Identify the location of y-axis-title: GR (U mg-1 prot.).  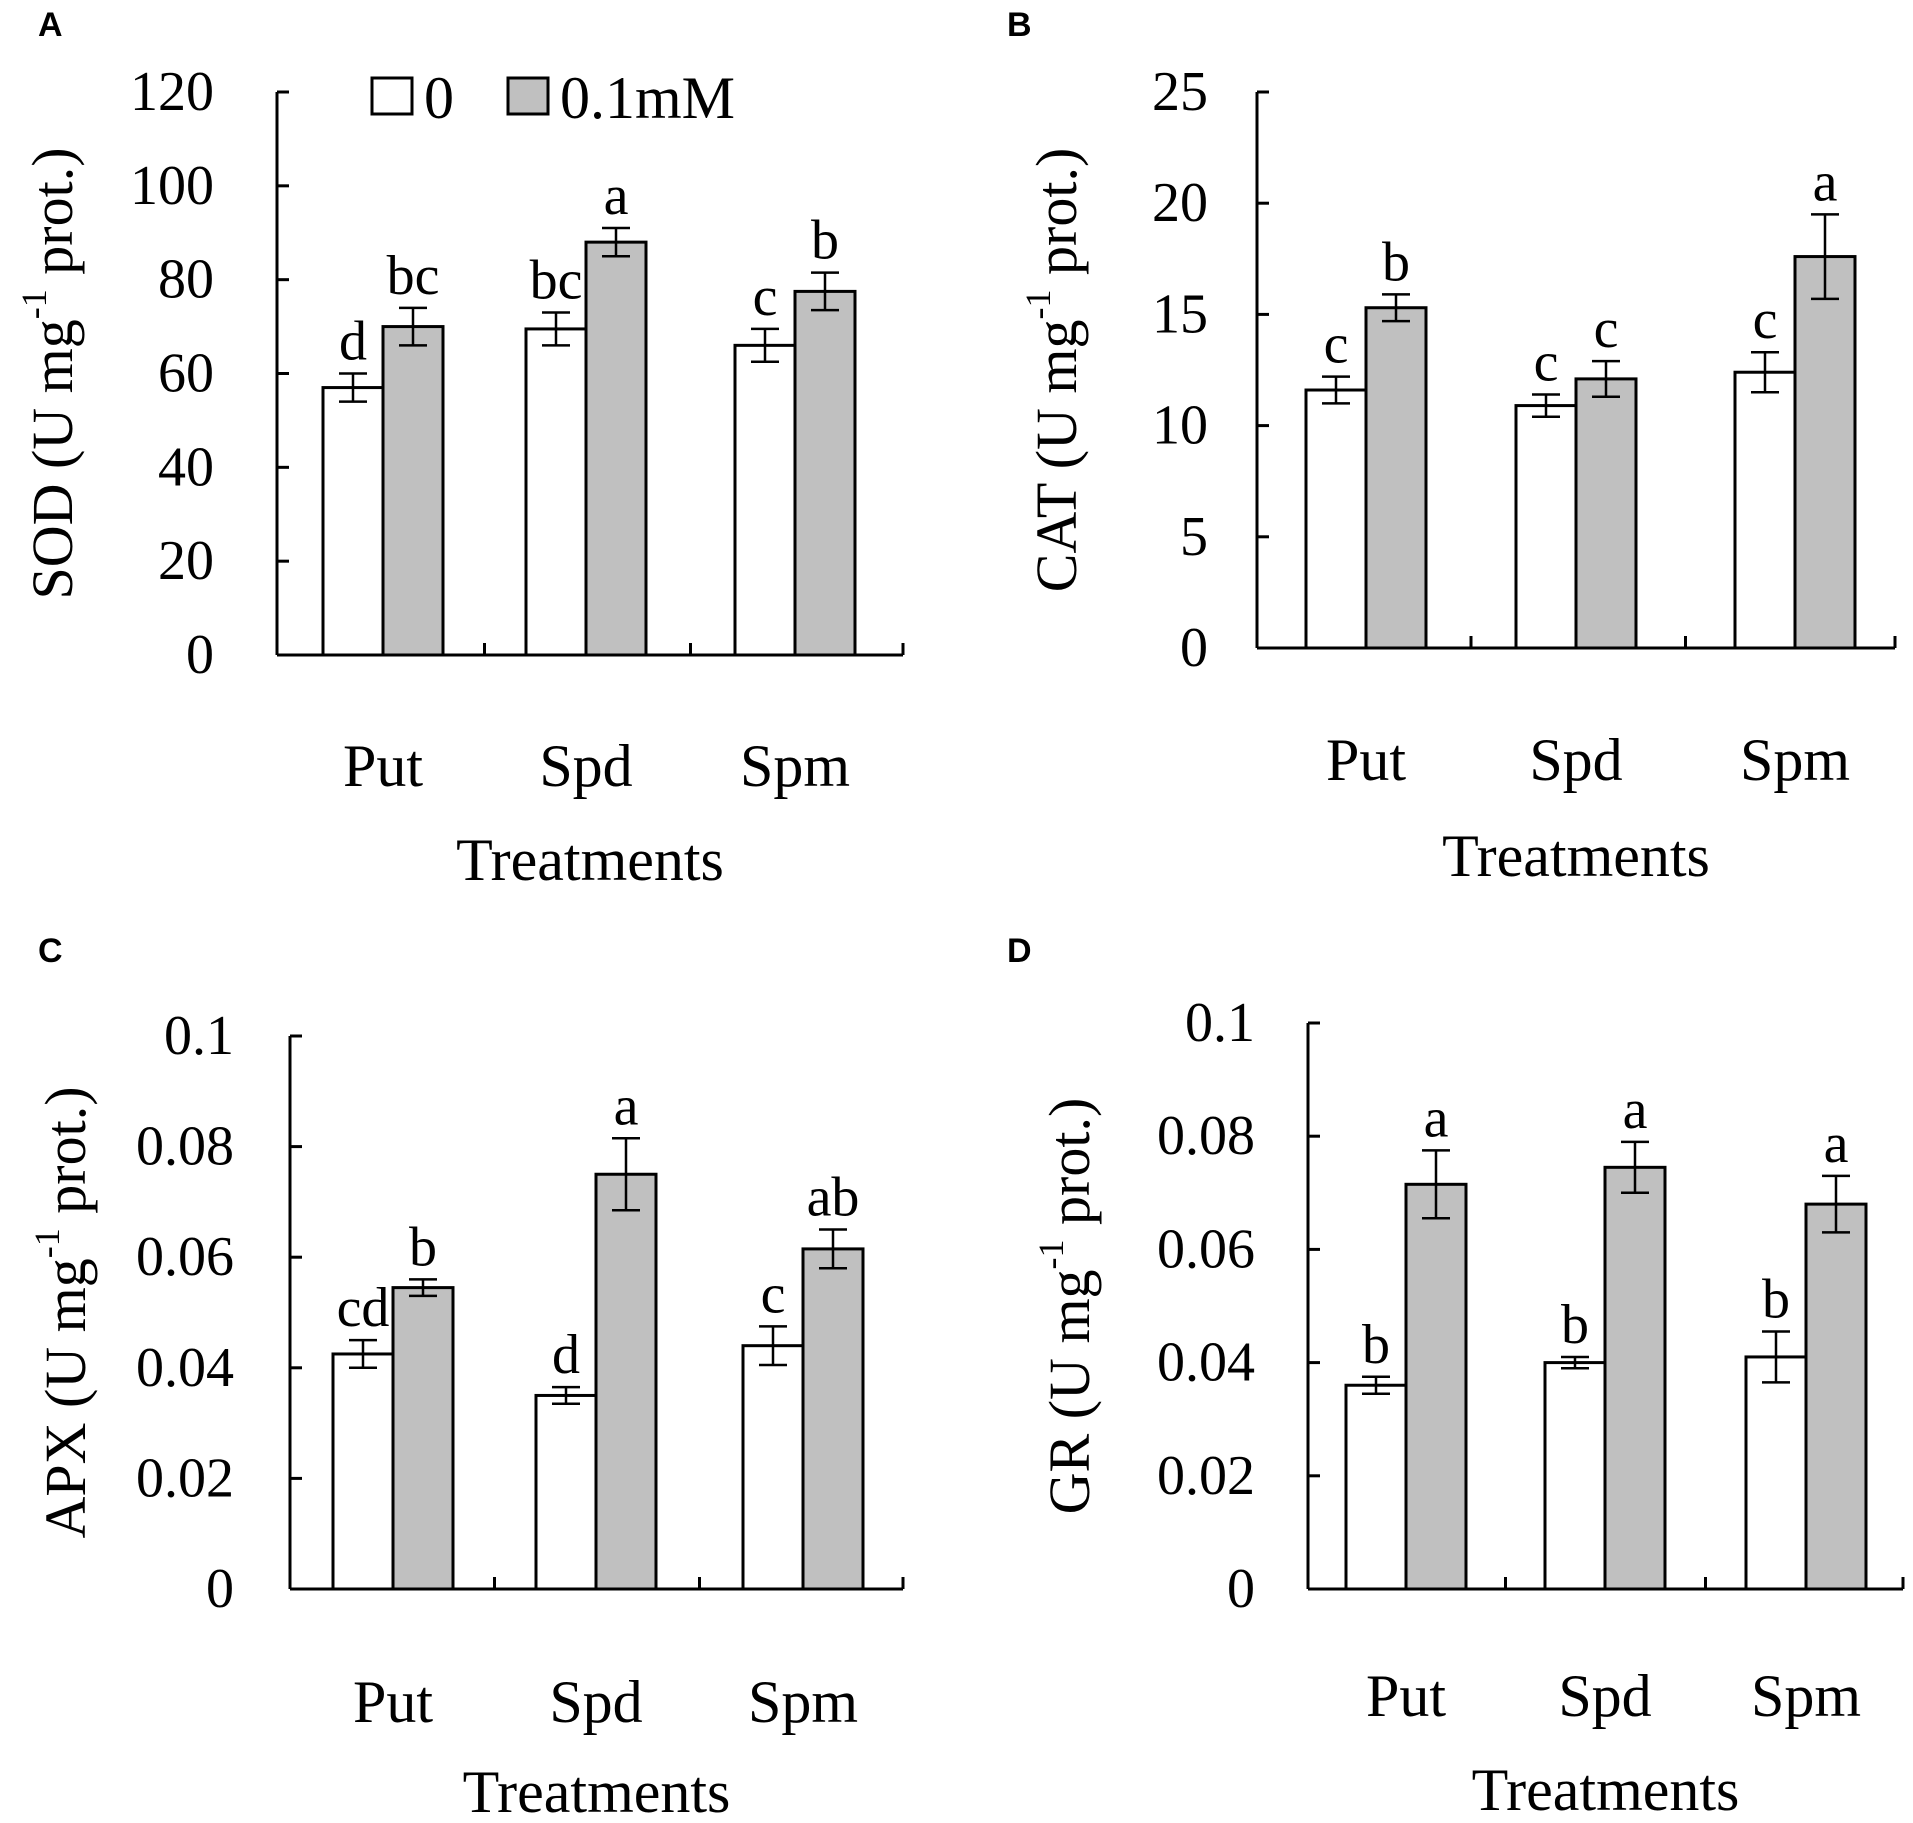
(1066, 1306).